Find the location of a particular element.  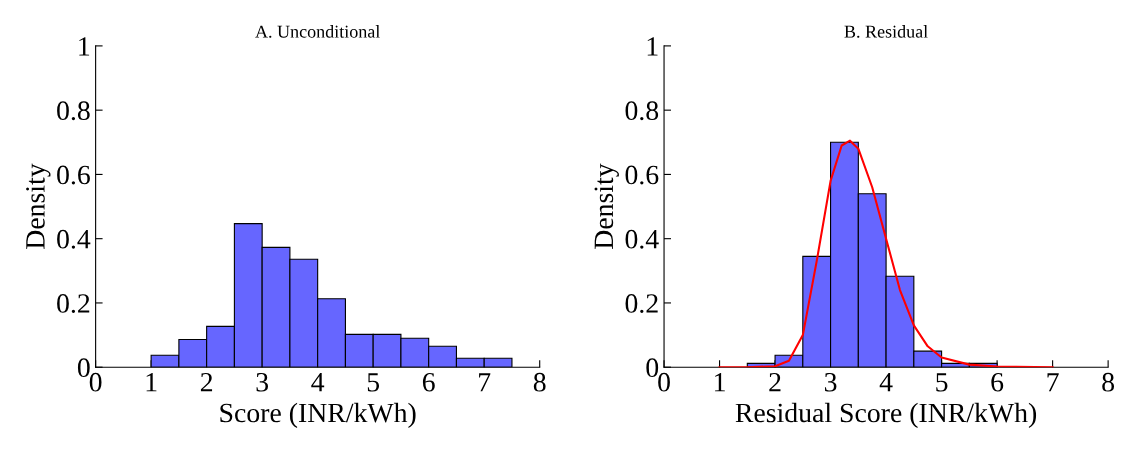

chart-title: B. Residual is located at coordinates (886, 31).